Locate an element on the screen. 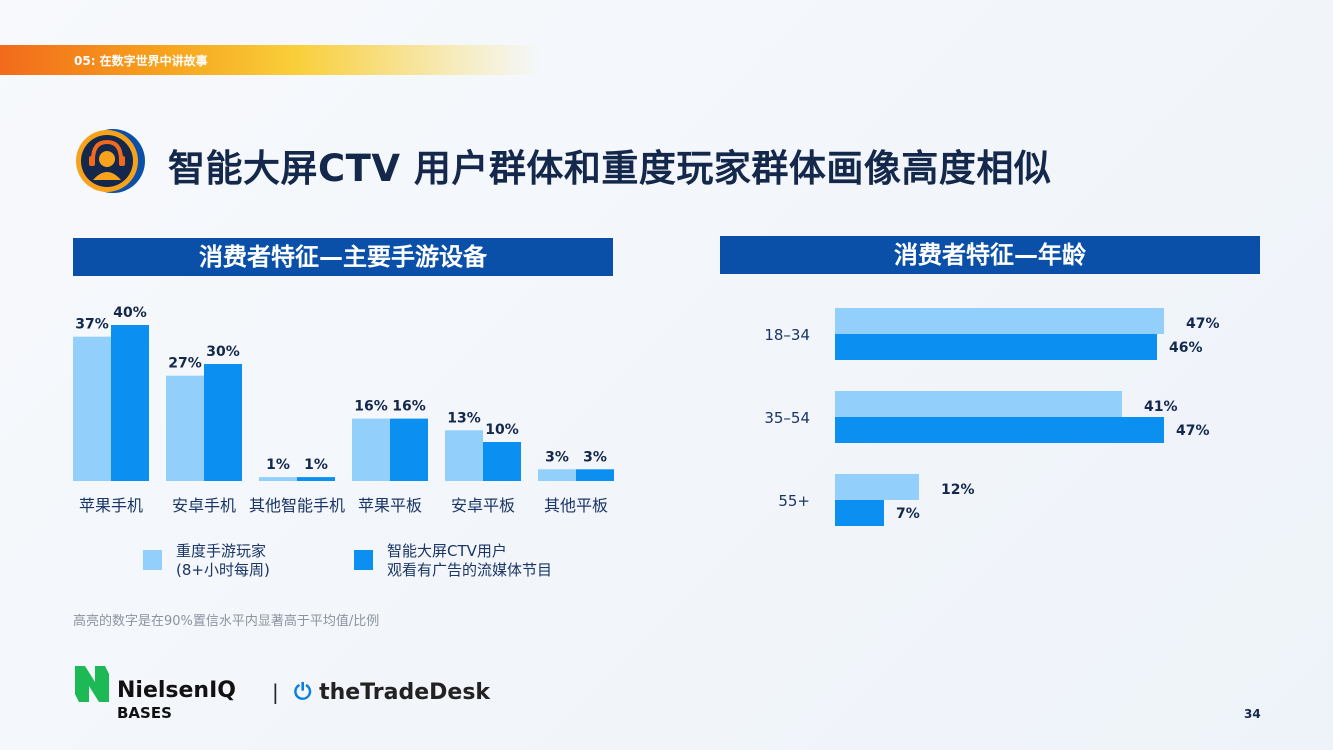  data-label: 41% is located at coordinates (1161, 407).